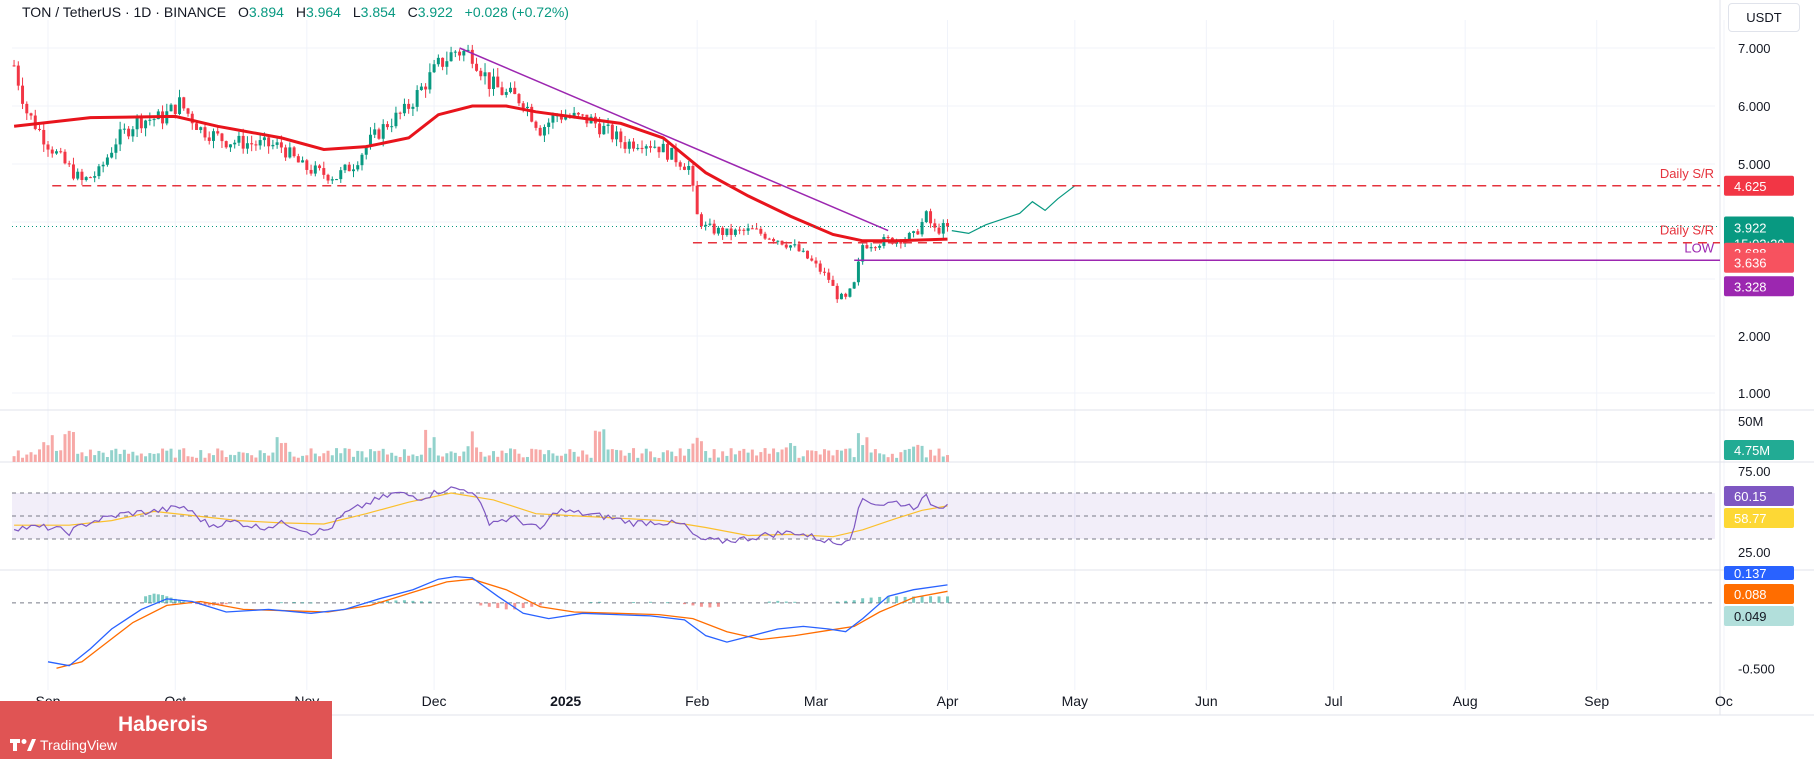 The height and width of the screenshot is (759, 1814). I want to click on time-tick-label: Jul, so click(1334, 701).